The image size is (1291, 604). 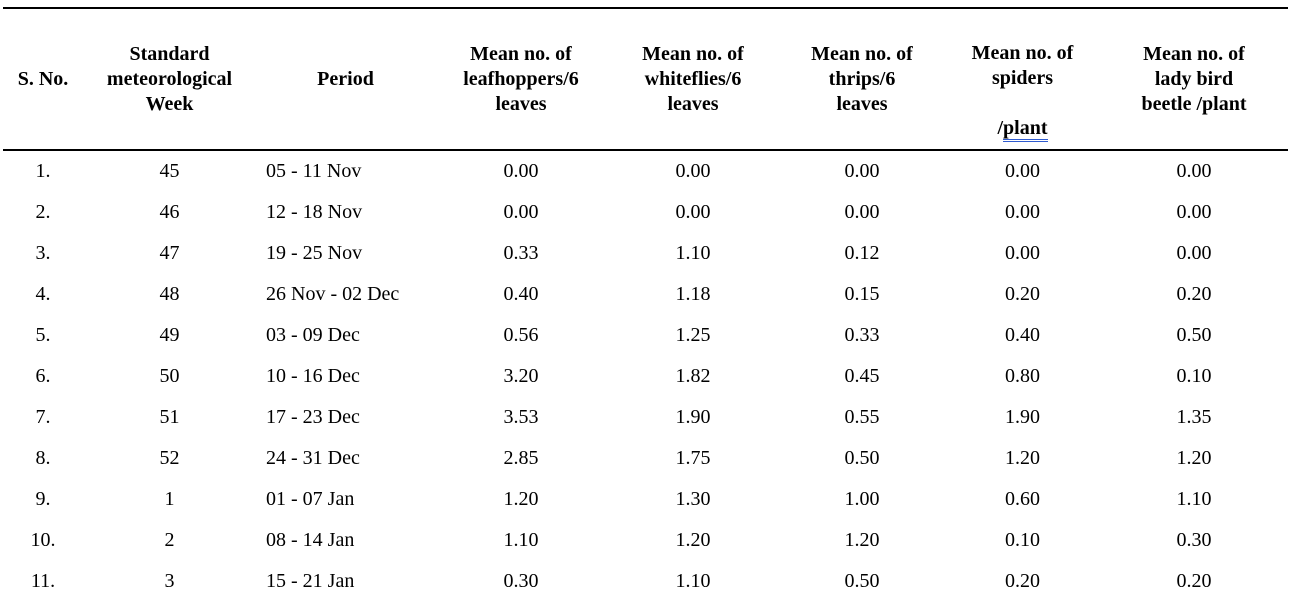 What do you see at coordinates (1025, 129) in the screenshot?
I see `column-header-spiders-plant-grammar-marked: plant` at bounding box center [1025, 129].